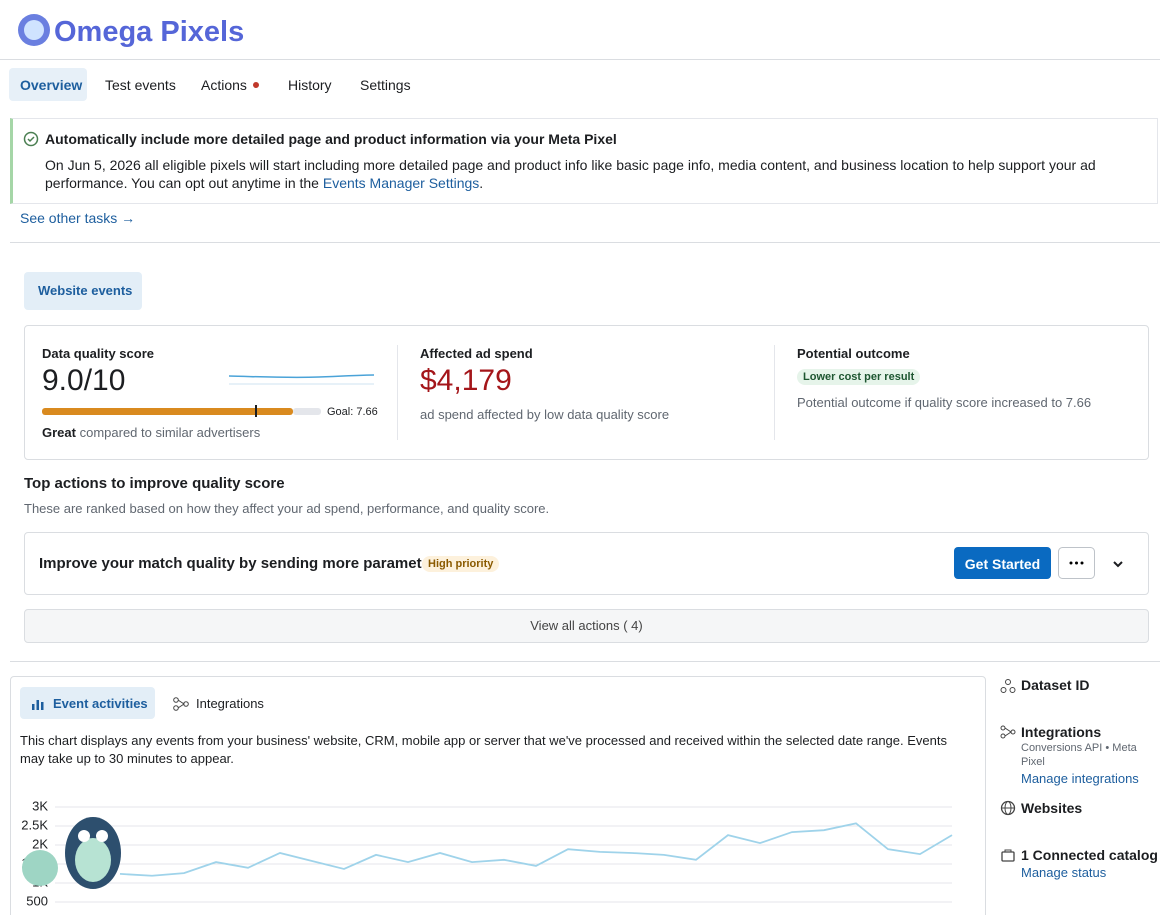 The width and height of the screenshot is (1160, 915). What do you see at coordinates (170, 432) in the screenshot?
I see `comparison: compared to similar advertisers` at bounding box center [170, 432].